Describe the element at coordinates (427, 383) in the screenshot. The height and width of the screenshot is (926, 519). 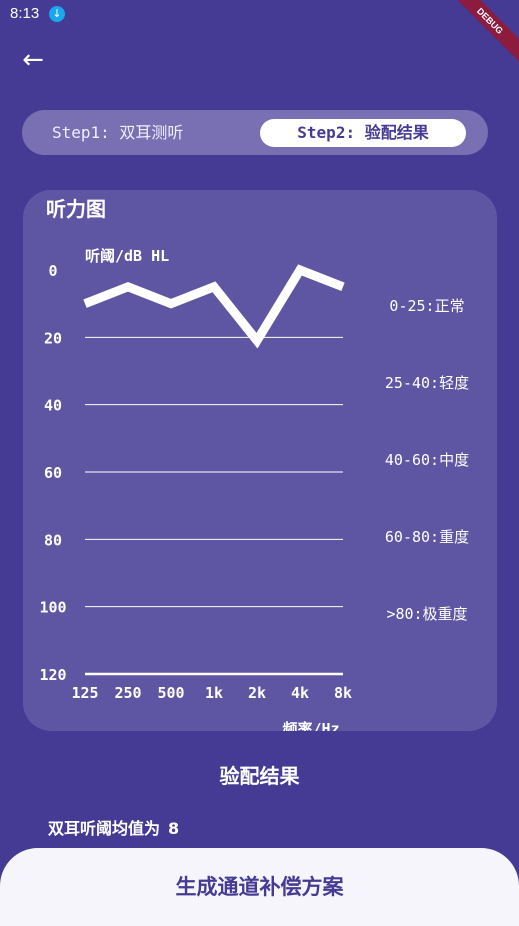
I see `severity-label: 25-40:轻度` at that location.